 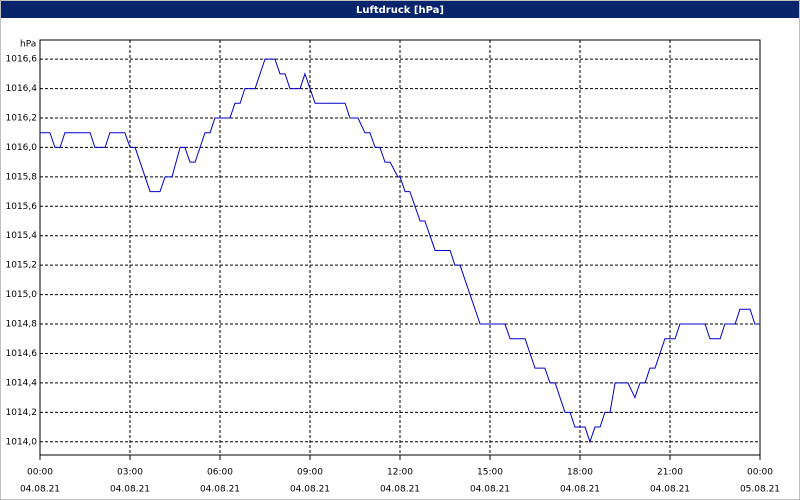 I want to click on y-tick-label: 1016,6, so click(x=22, y=60).